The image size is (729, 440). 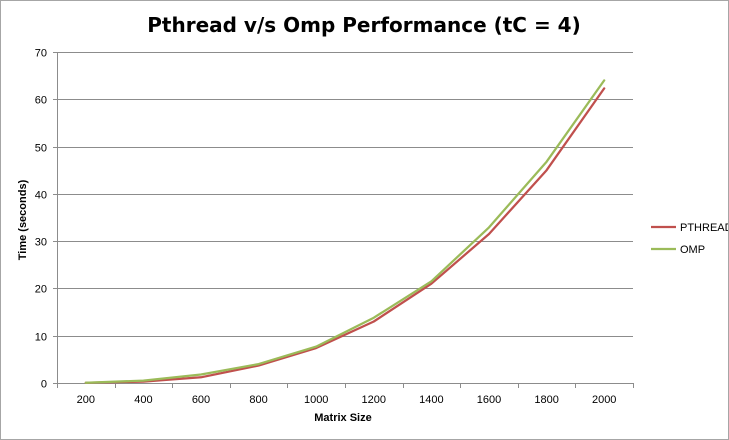 What do you see at coordinates (692, 250) in the screenshot?
I see `legend-label-omp: OMP` at bounding box center [692, 250].